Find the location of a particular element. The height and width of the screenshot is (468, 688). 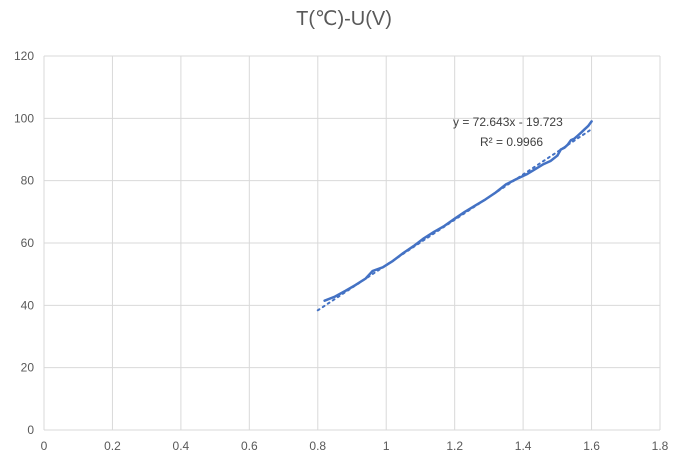

y-tick-label-4: 80 is located at coordinates (28, 181).